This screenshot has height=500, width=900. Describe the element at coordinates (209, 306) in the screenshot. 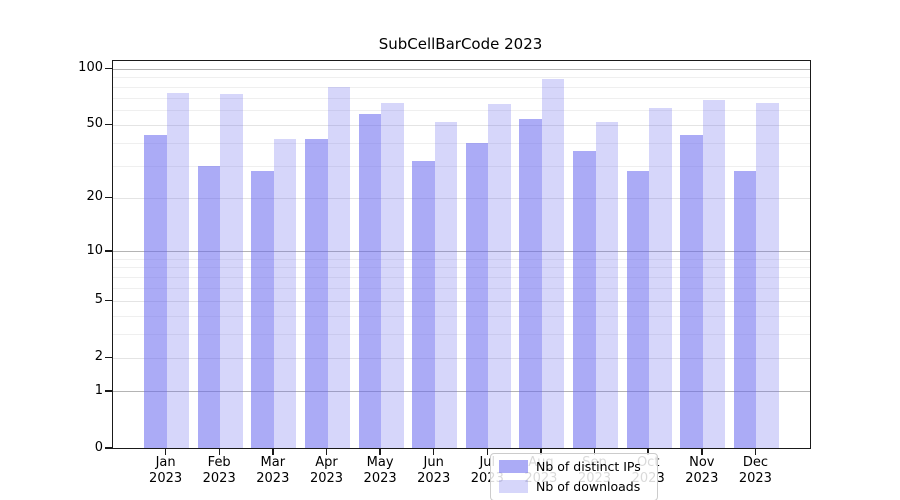

I see `bar-distinct-ips-feb` at that location.